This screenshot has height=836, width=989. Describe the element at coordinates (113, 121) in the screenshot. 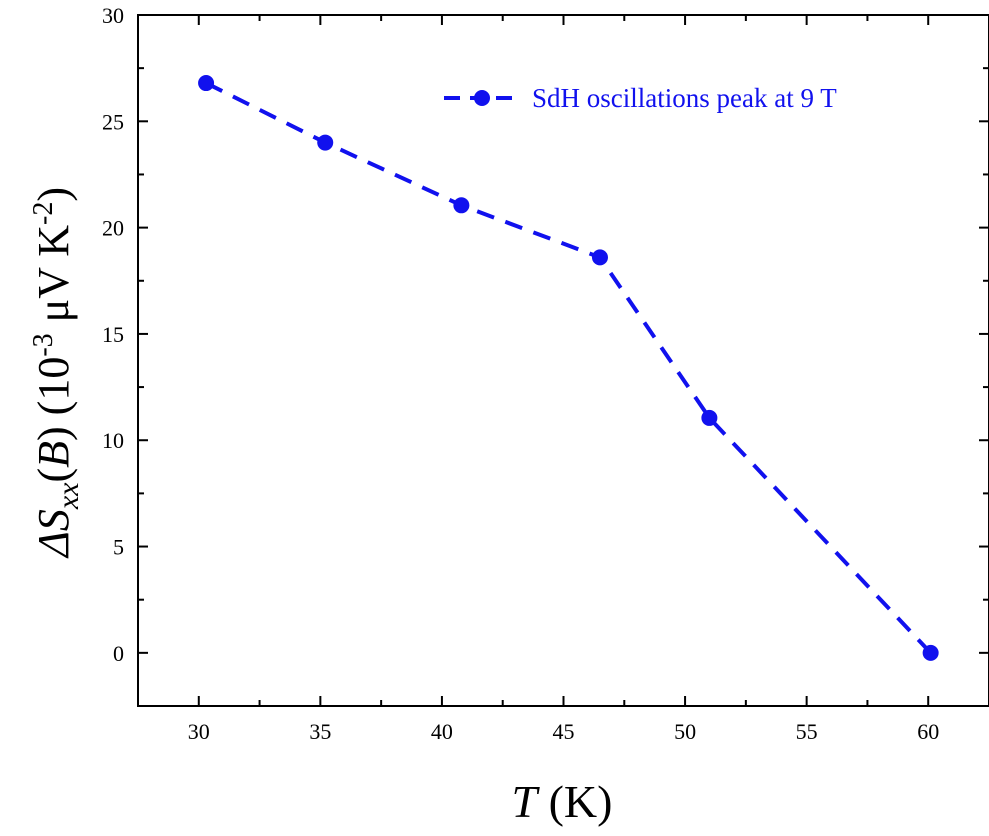

I see `y-tick-label: 25` at that location.